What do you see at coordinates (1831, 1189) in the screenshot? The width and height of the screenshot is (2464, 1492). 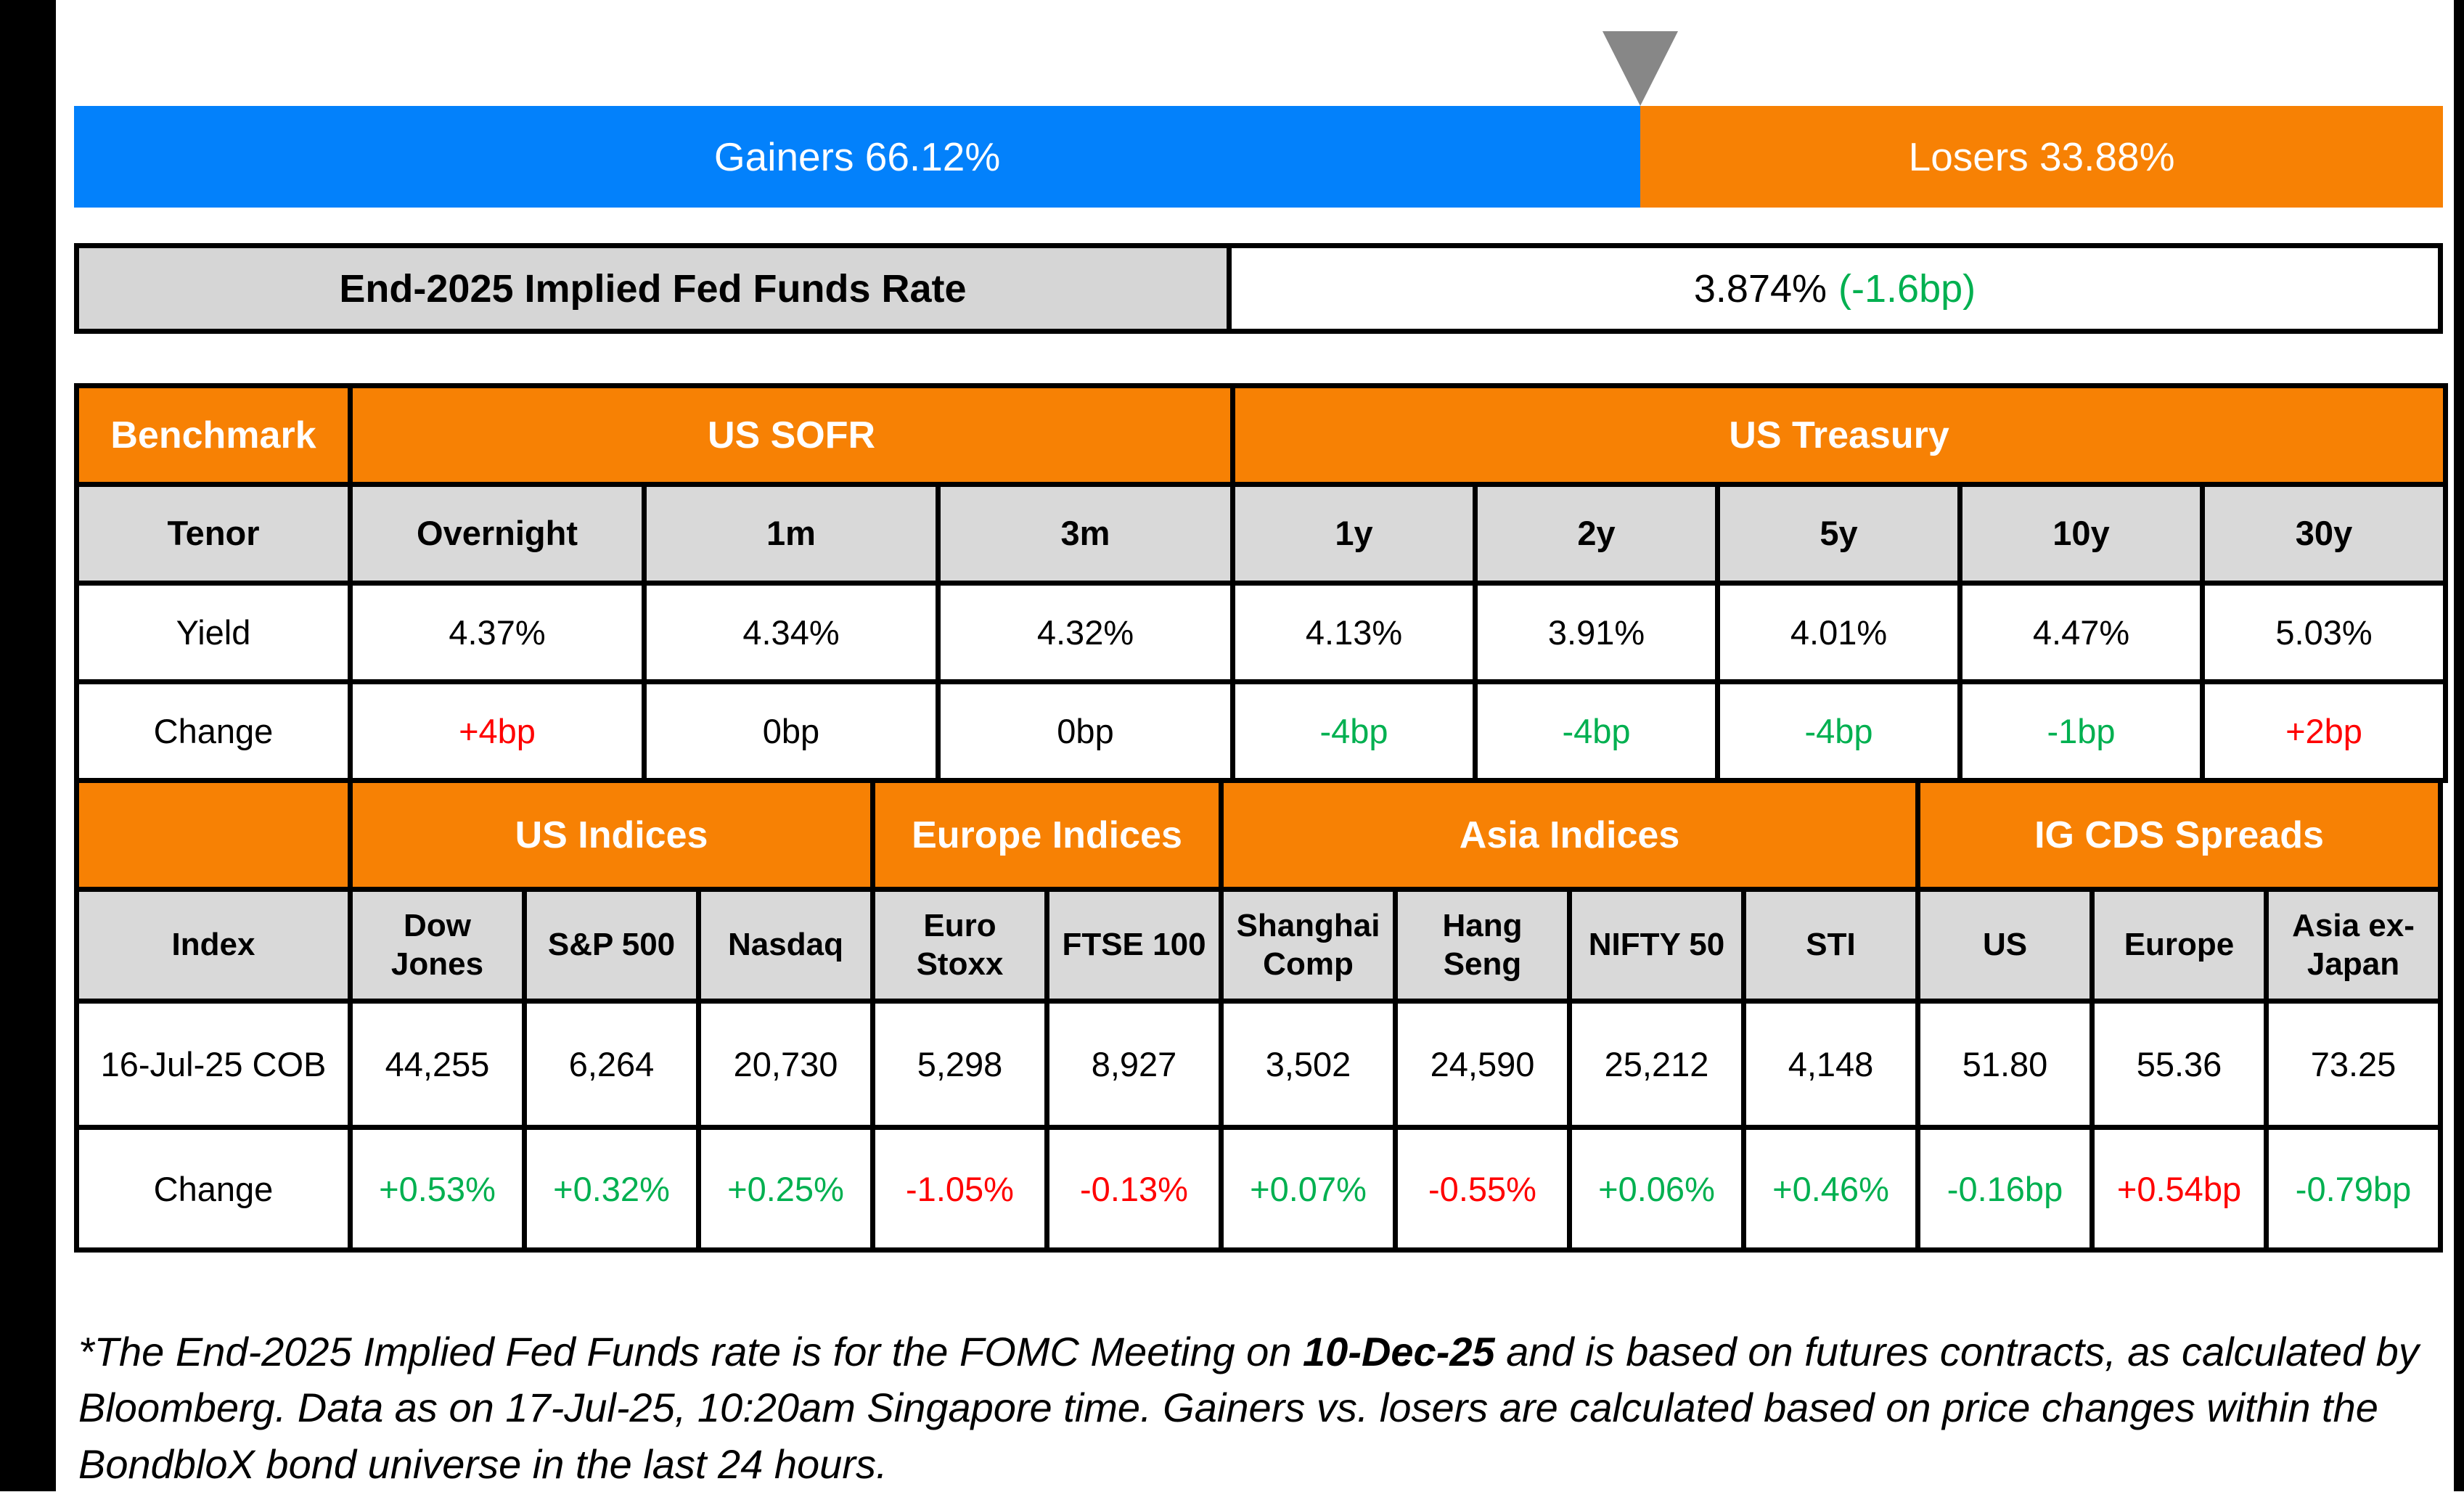 I see `change-cell: +0.46%` at bounding box center [1831, 1189].